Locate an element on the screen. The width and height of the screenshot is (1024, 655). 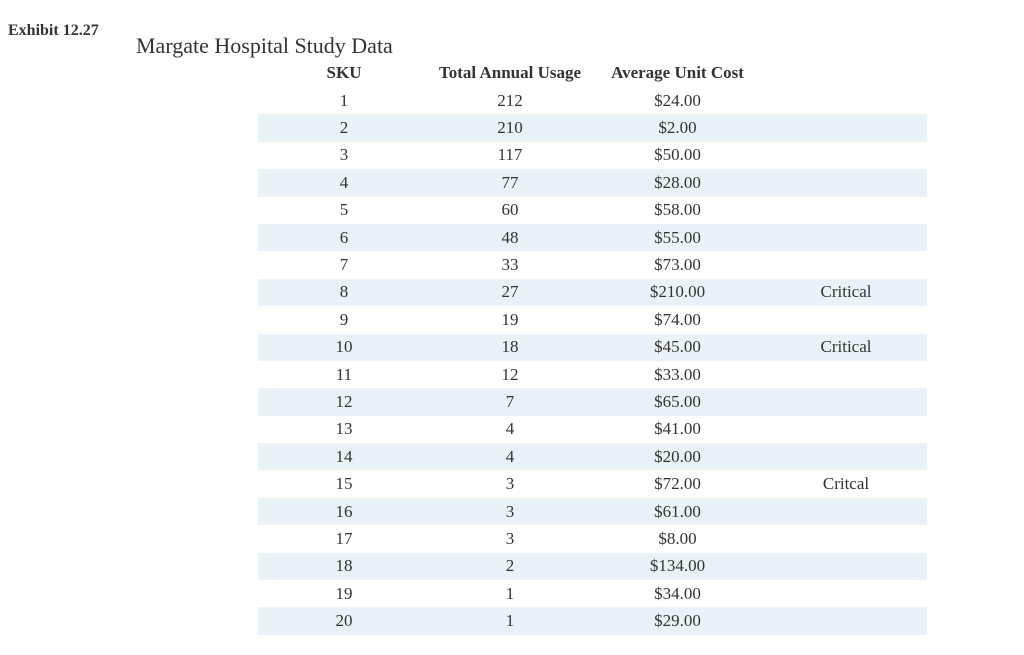
cell-sku: 6 is located at coordinates (344, 237).